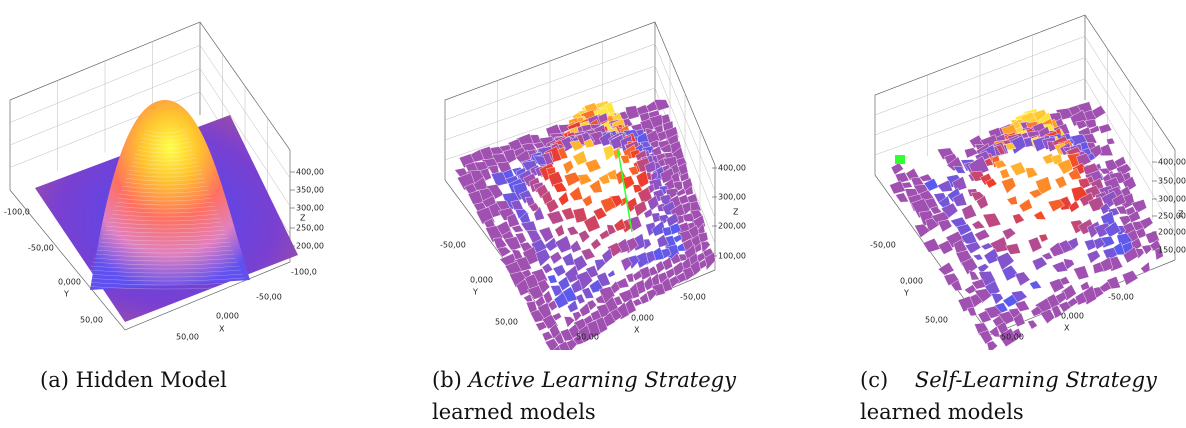 The image size is (1186, 428). What do you see at coordinates (91, 320) in the screenshot?
I see `y-tick-label: 50,00` at bounding box center [91, 320].